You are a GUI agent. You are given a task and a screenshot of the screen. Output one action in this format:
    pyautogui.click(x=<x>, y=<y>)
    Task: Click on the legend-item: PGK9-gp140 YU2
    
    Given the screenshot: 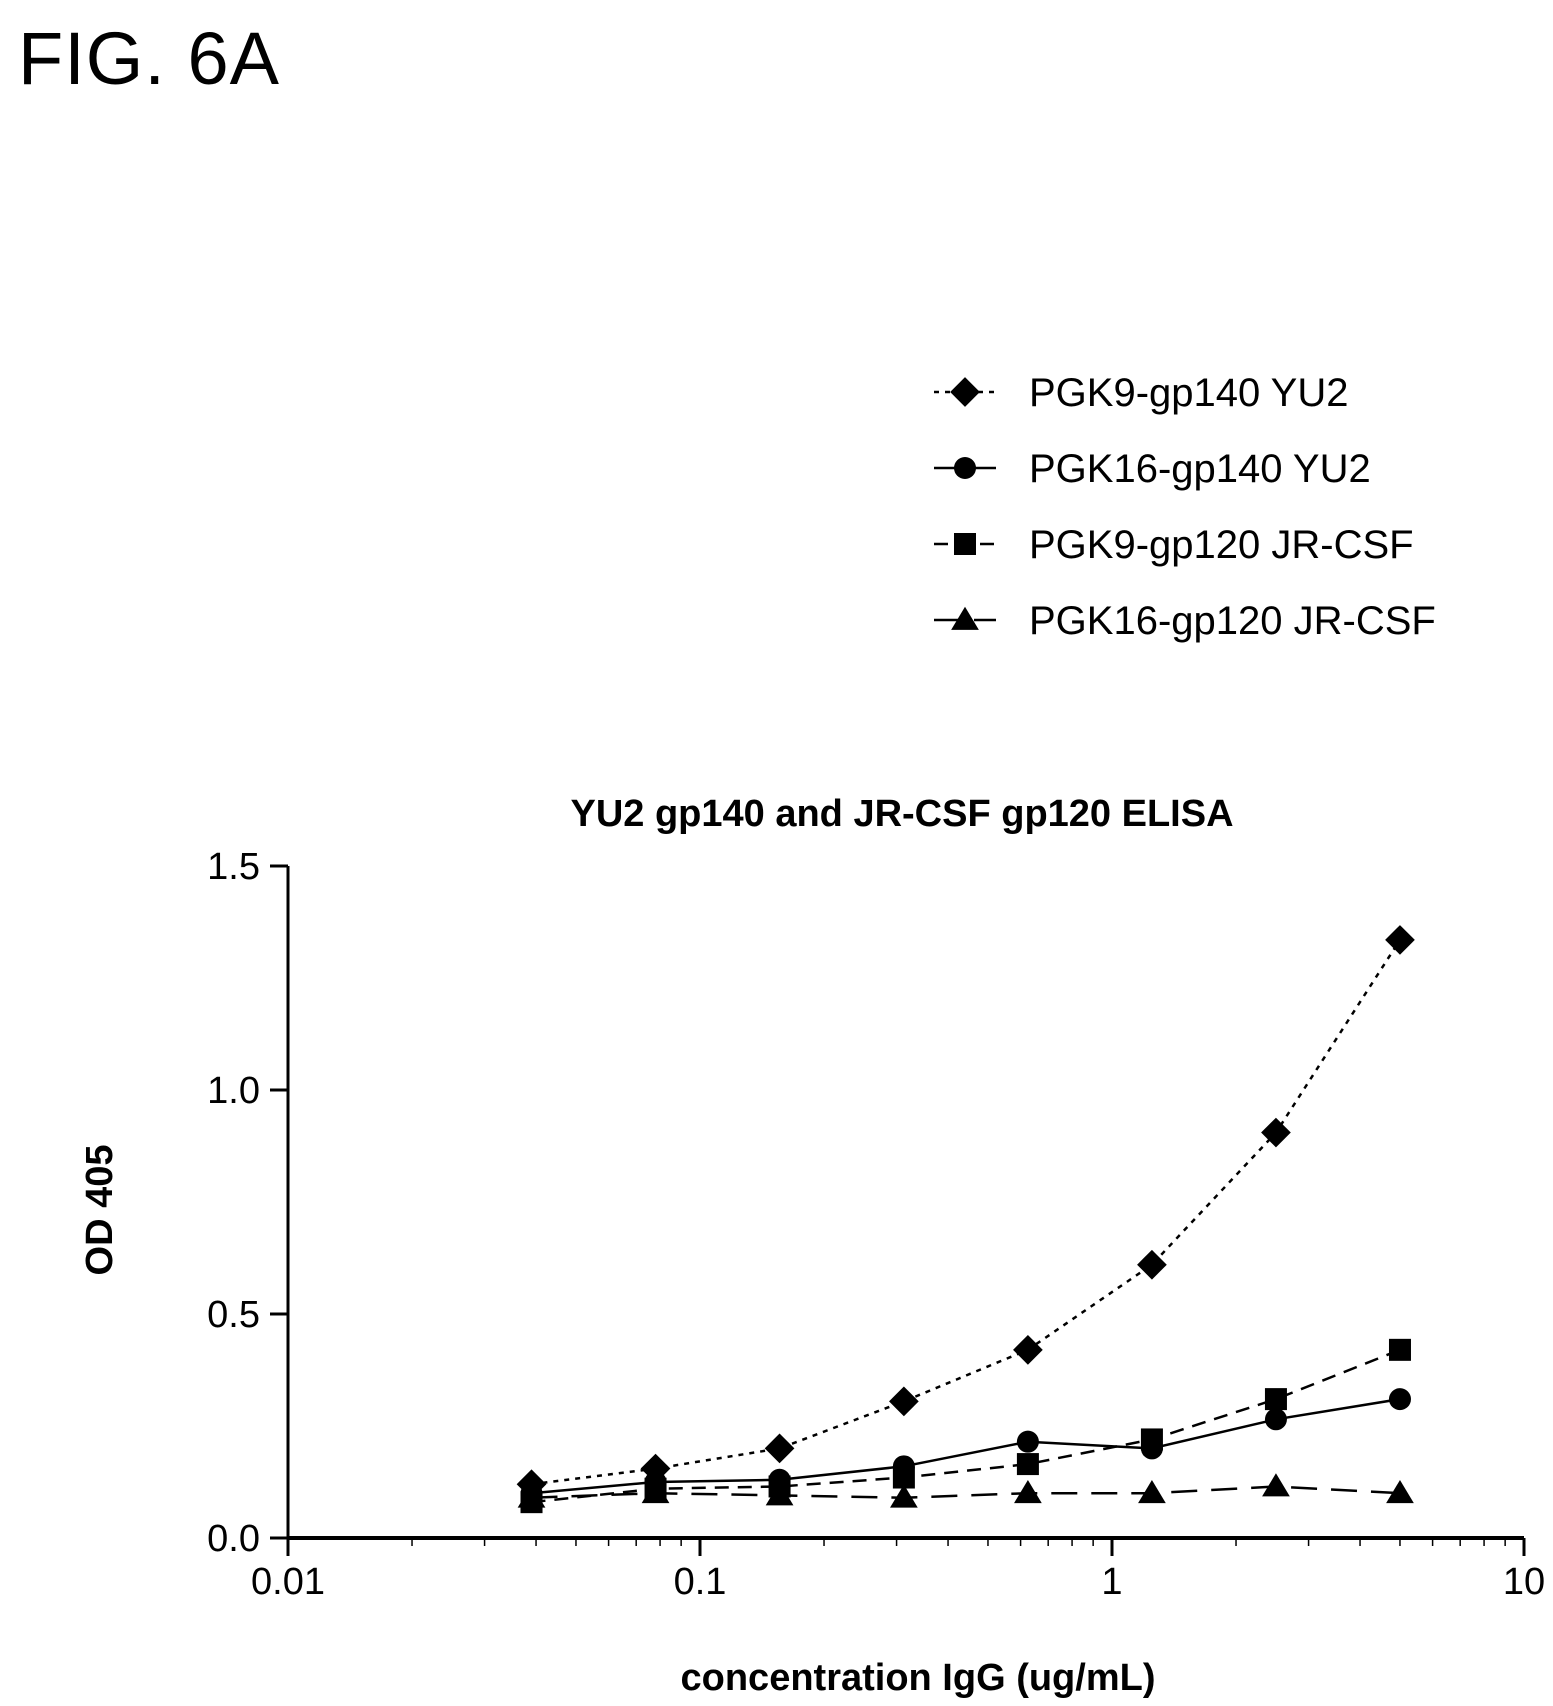 What is the action you would take?
    pyautogui.click(x=1141, y=393)
    